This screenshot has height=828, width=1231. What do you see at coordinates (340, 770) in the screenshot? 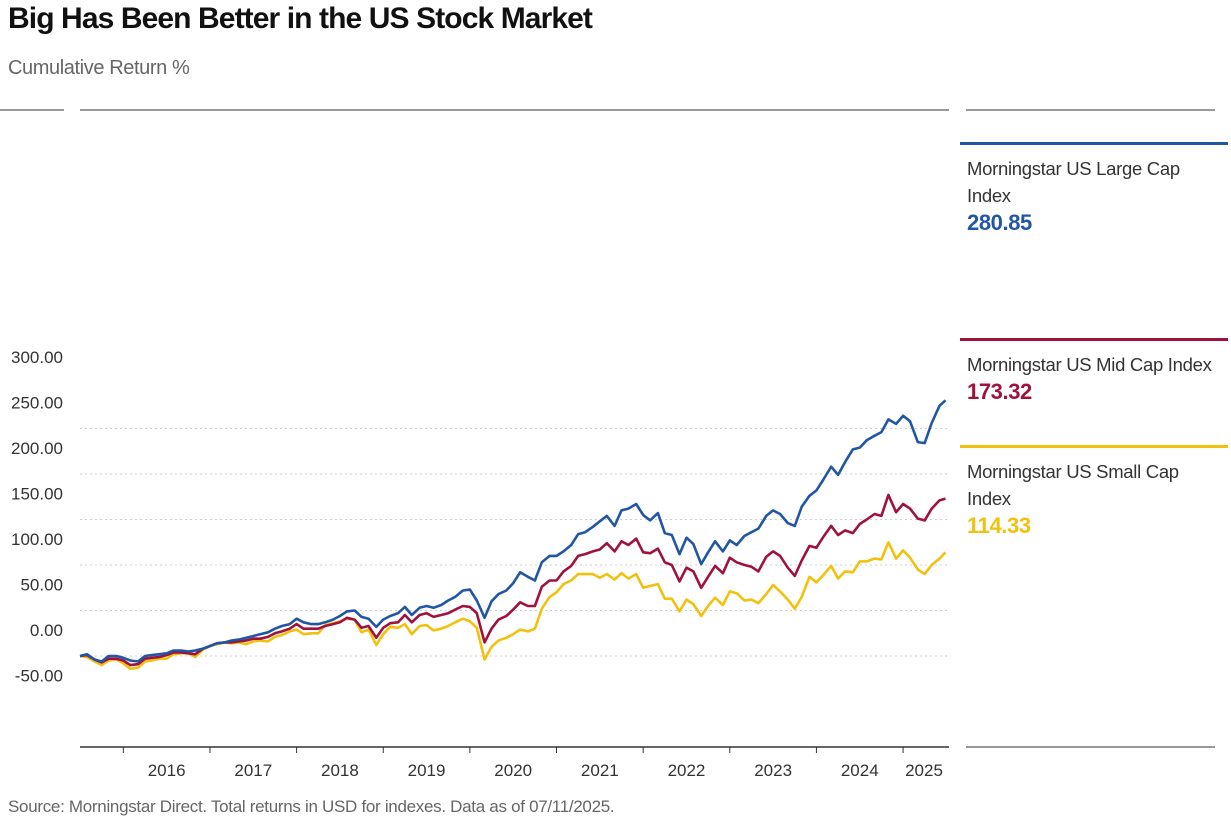
I see `x-tick-label: 2018` at bounding box center [340, 770].